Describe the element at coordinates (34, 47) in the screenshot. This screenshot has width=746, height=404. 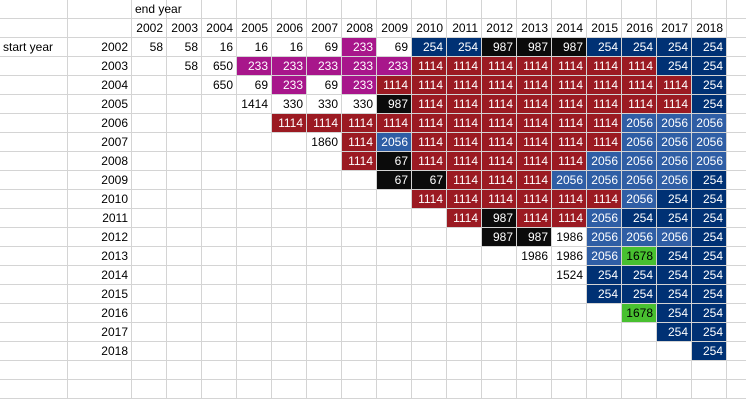
I see `start-year-label: start year` at that location.